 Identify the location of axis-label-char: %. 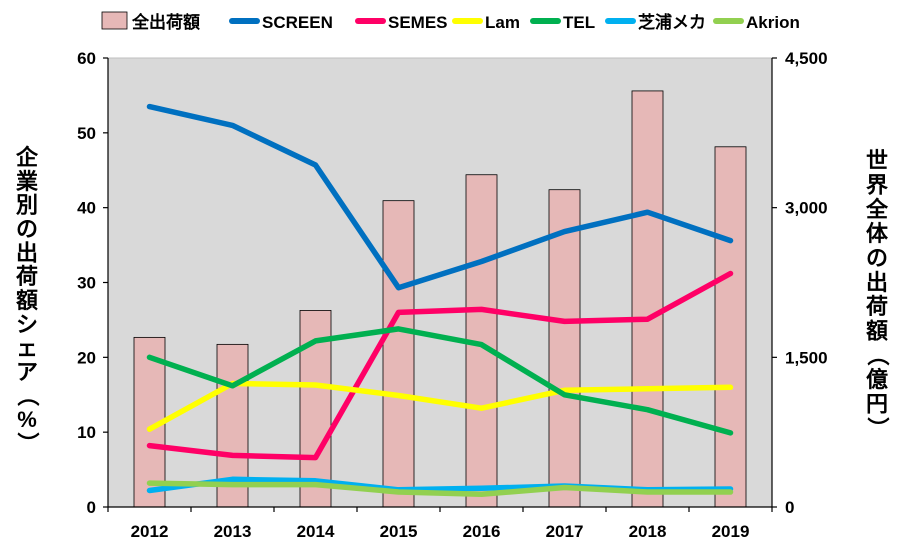
(27, 419).